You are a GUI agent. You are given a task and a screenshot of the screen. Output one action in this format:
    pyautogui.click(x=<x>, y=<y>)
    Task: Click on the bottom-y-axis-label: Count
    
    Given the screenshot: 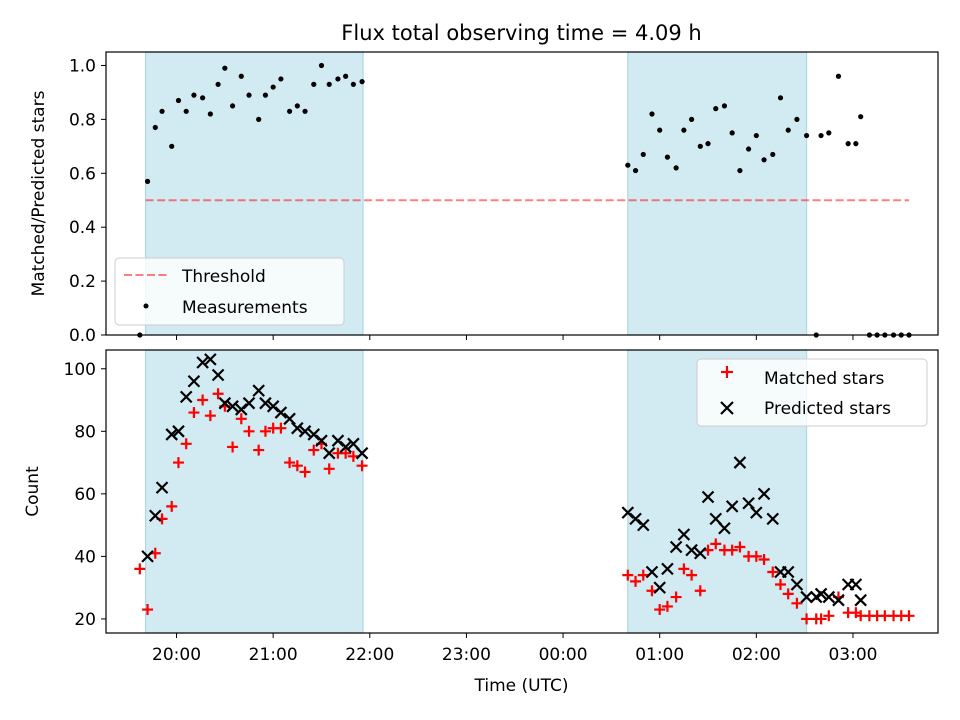 What is the action you would take?
    pyautogui.click(x=33, y=491)
    